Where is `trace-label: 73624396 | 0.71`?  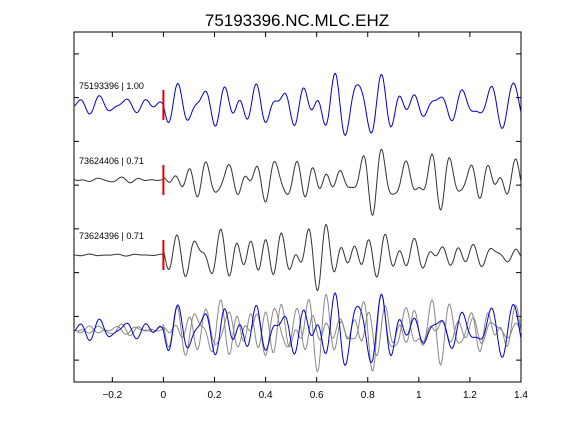
trace-label: 73624396 | 0.71 is located at coordinates (111, 236).